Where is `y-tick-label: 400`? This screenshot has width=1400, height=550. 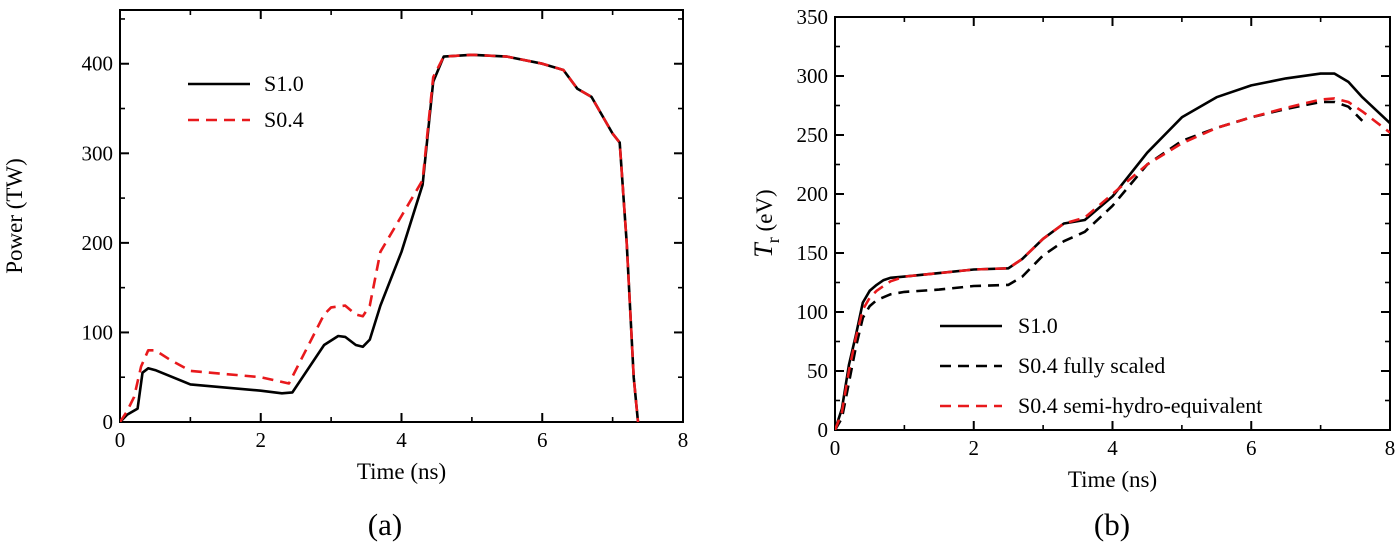 y-tick-label: 400 is located at coordinates (98, 64).